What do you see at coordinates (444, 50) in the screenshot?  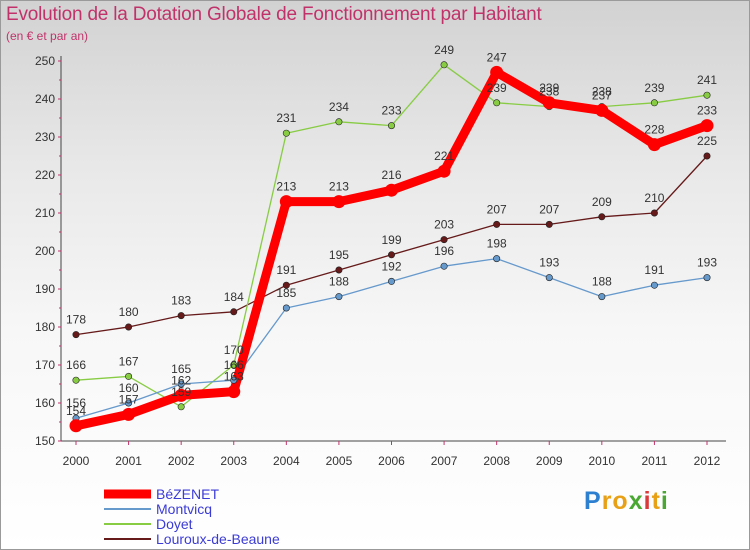 I see `data-label: 249` at bounding box center [444, 50].